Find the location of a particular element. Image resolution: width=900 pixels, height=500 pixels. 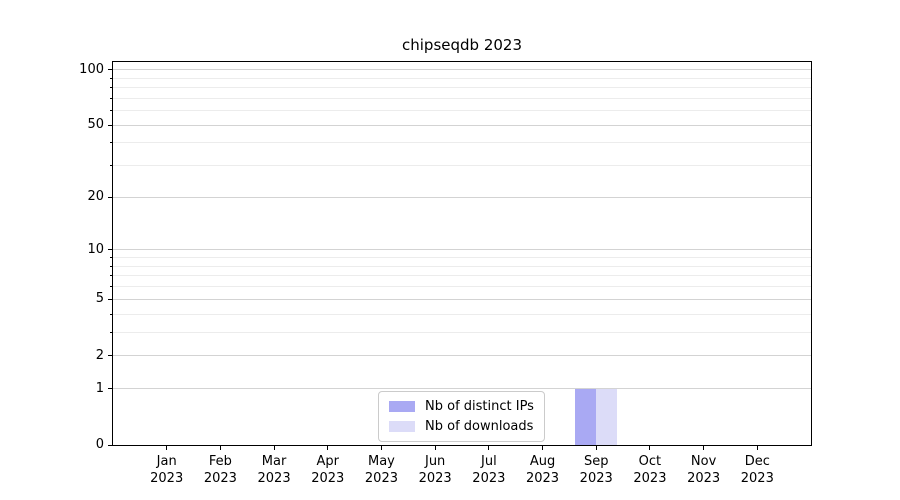

y-tick-label: 2 is located at coordinates (99, 355).